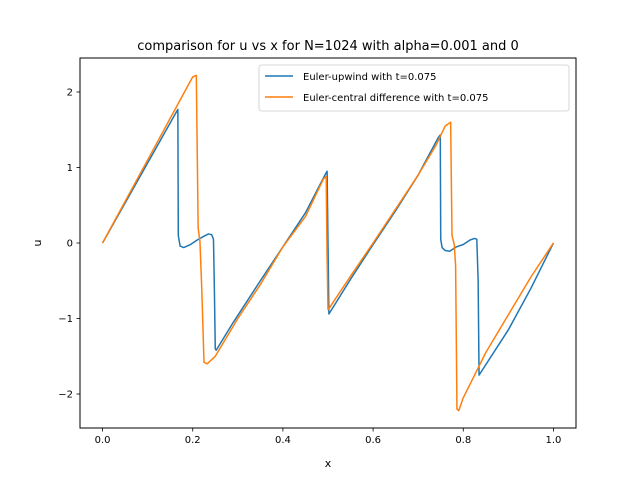 The image size is (640, 480). Describe the element at coordinates (283, 440) in the screenshot. I see `x-tick-label: 0.4` at that location.